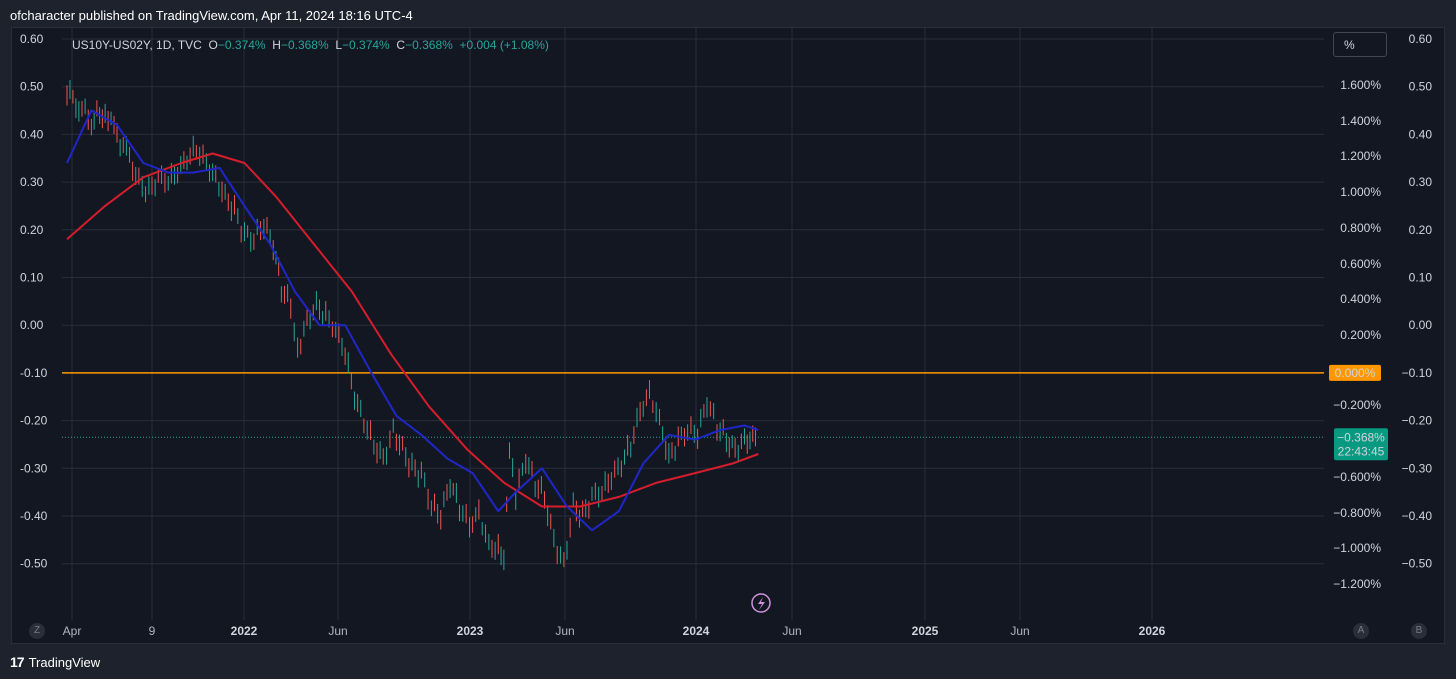 This screenshot has height=679, width=1456. I want to click on last-price-tag, so click(1361, 444).